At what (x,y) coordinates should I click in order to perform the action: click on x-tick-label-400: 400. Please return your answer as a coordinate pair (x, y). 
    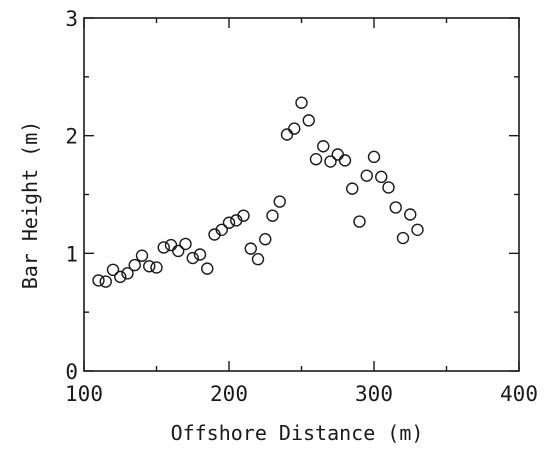
    Looking at the image, I should click on (519, 394).